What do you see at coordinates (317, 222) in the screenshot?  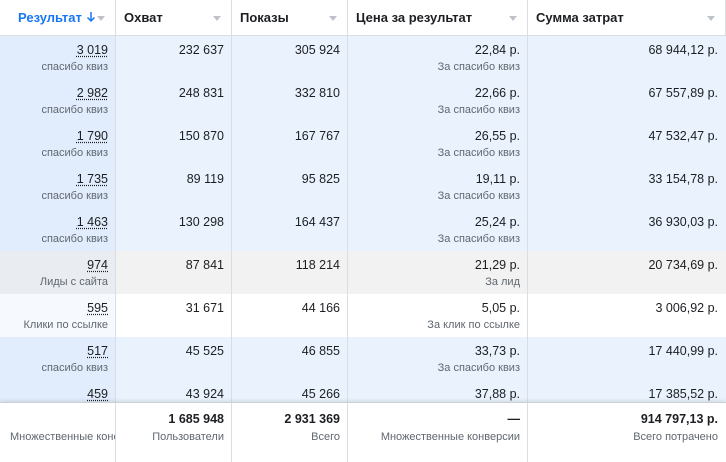 I see `cell-value: 164 437` at bounding box center [317, 222].